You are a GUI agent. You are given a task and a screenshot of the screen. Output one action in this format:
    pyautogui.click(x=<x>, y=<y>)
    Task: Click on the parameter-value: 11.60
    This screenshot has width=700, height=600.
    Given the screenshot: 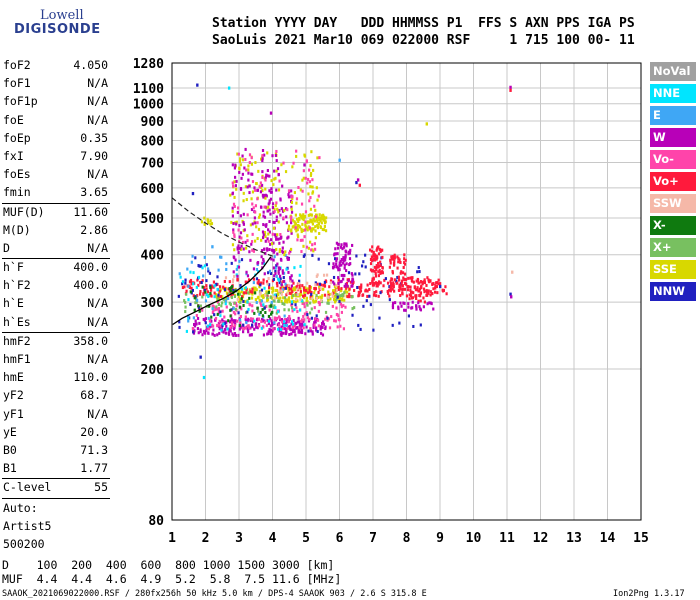 What is the action you would take?
    pyautogui.click(x=90, y=211)
    